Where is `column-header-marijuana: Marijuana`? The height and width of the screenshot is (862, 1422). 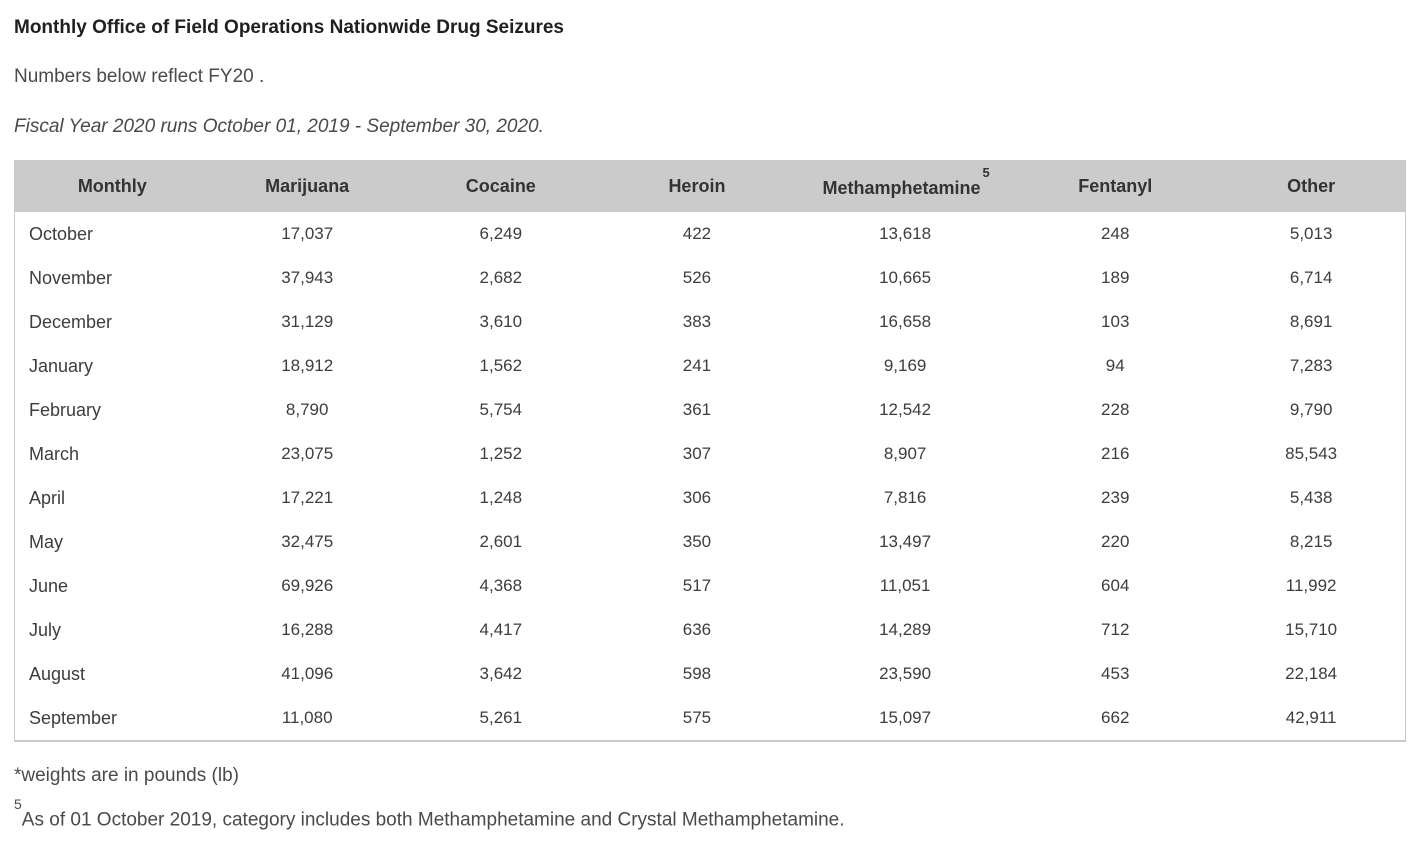 column-header-marijuana: Marijuana is located at coordinates (307, 186).